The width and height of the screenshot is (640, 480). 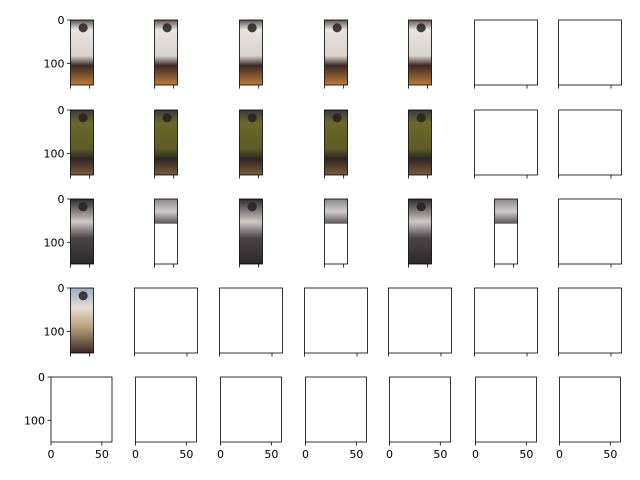 I want to click on subplot-r1-c6, so click(x=590, y=142).